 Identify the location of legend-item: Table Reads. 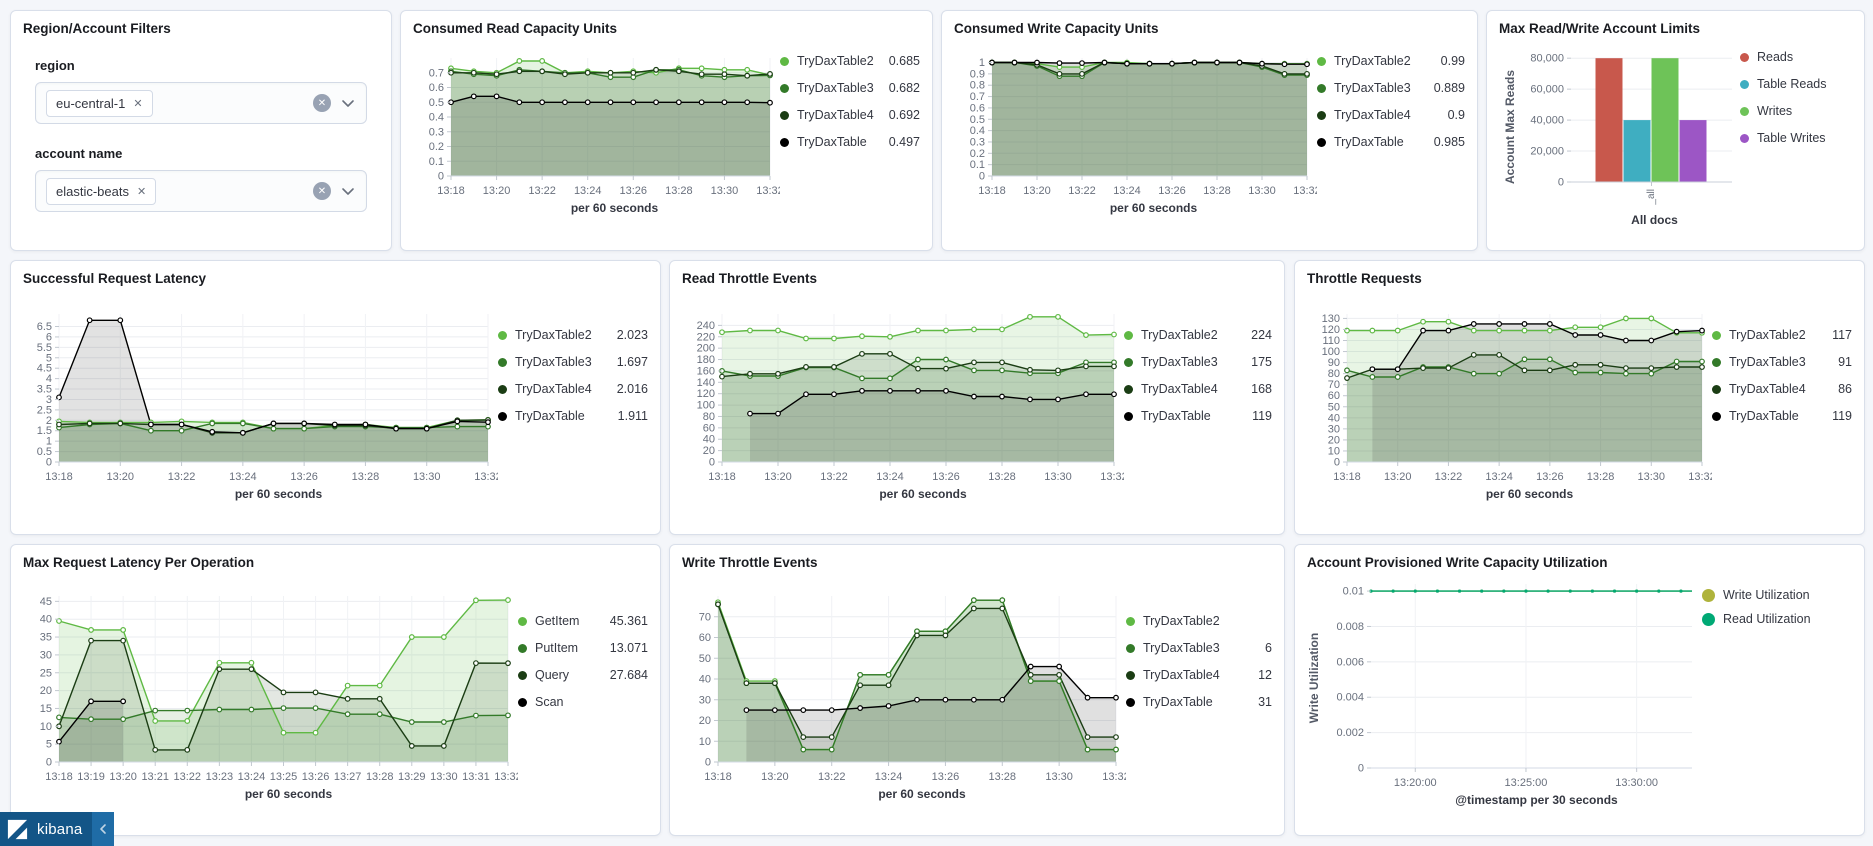
(1796, 84).